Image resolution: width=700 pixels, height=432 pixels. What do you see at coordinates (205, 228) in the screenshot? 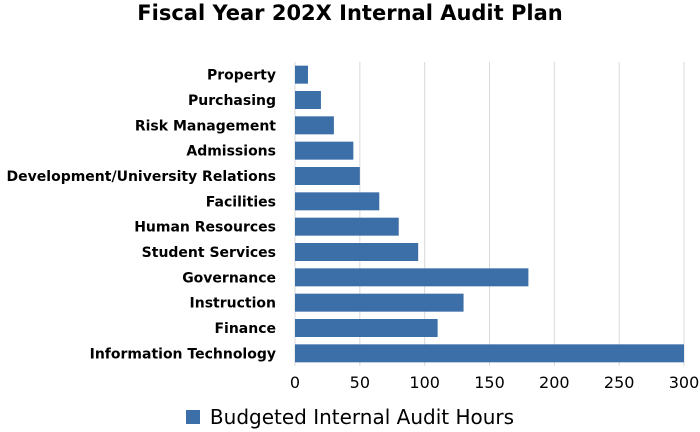
I see `category-label: Human Resources` at bounding box center [205, 228].